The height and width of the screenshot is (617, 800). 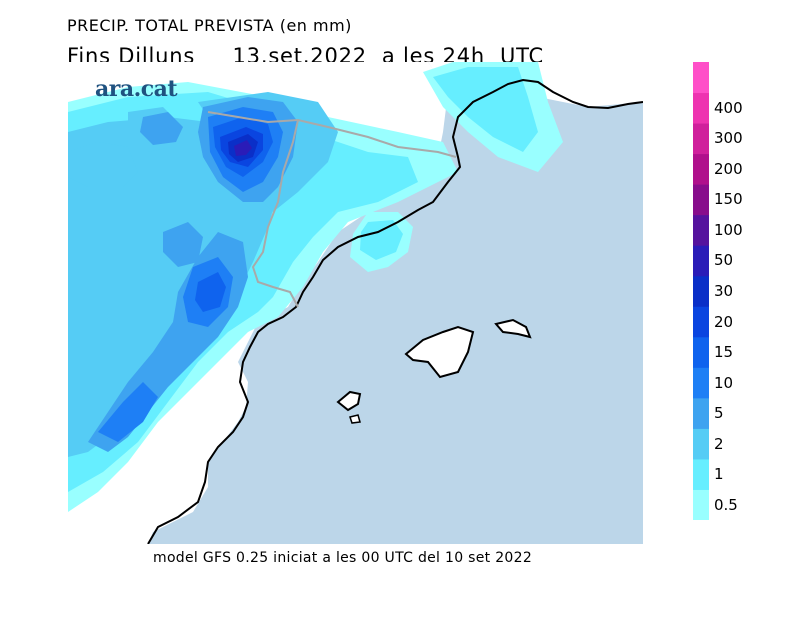 What do you see at coordinates (209, 25) in the screenshot?
I see `map-title: PRECIP. TOTAL PREVISTA (en mm)` at bounding box center [209, 25].